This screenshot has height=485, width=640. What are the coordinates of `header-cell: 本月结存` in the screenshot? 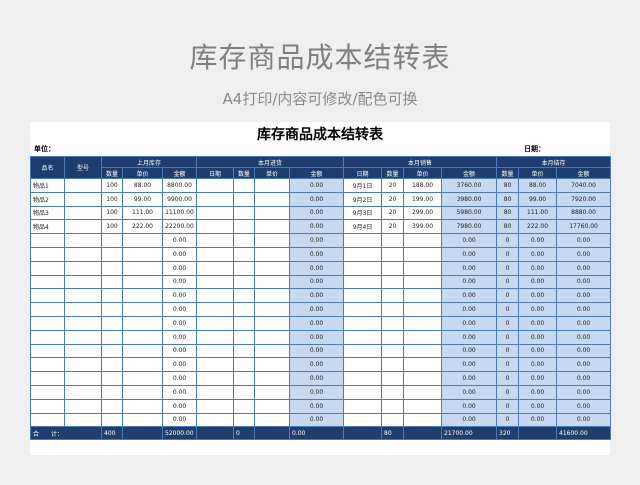 It's located at (554, 162).